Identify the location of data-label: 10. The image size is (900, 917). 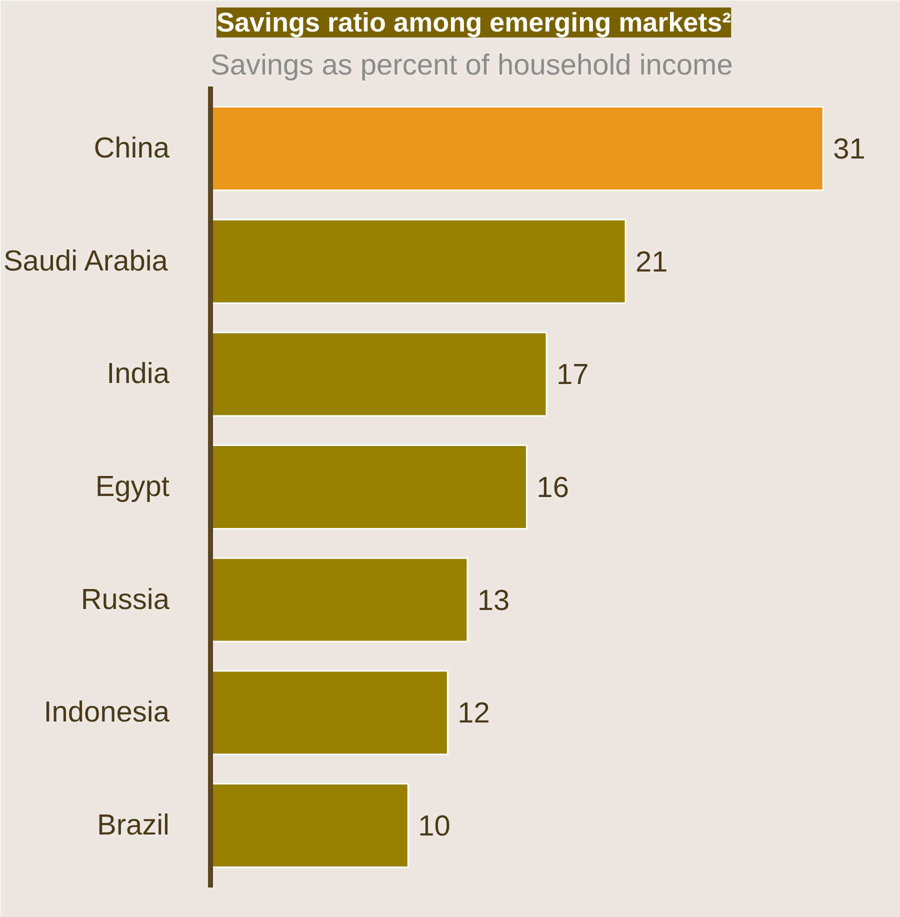
(434, 826).